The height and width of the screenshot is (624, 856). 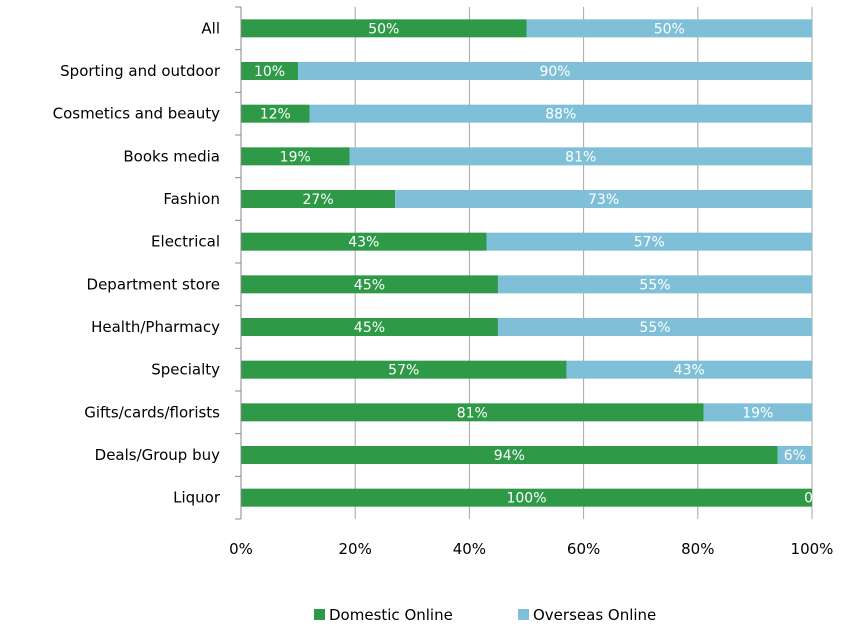 I want to click on category-label: Books media, so click(x=171, y=156).